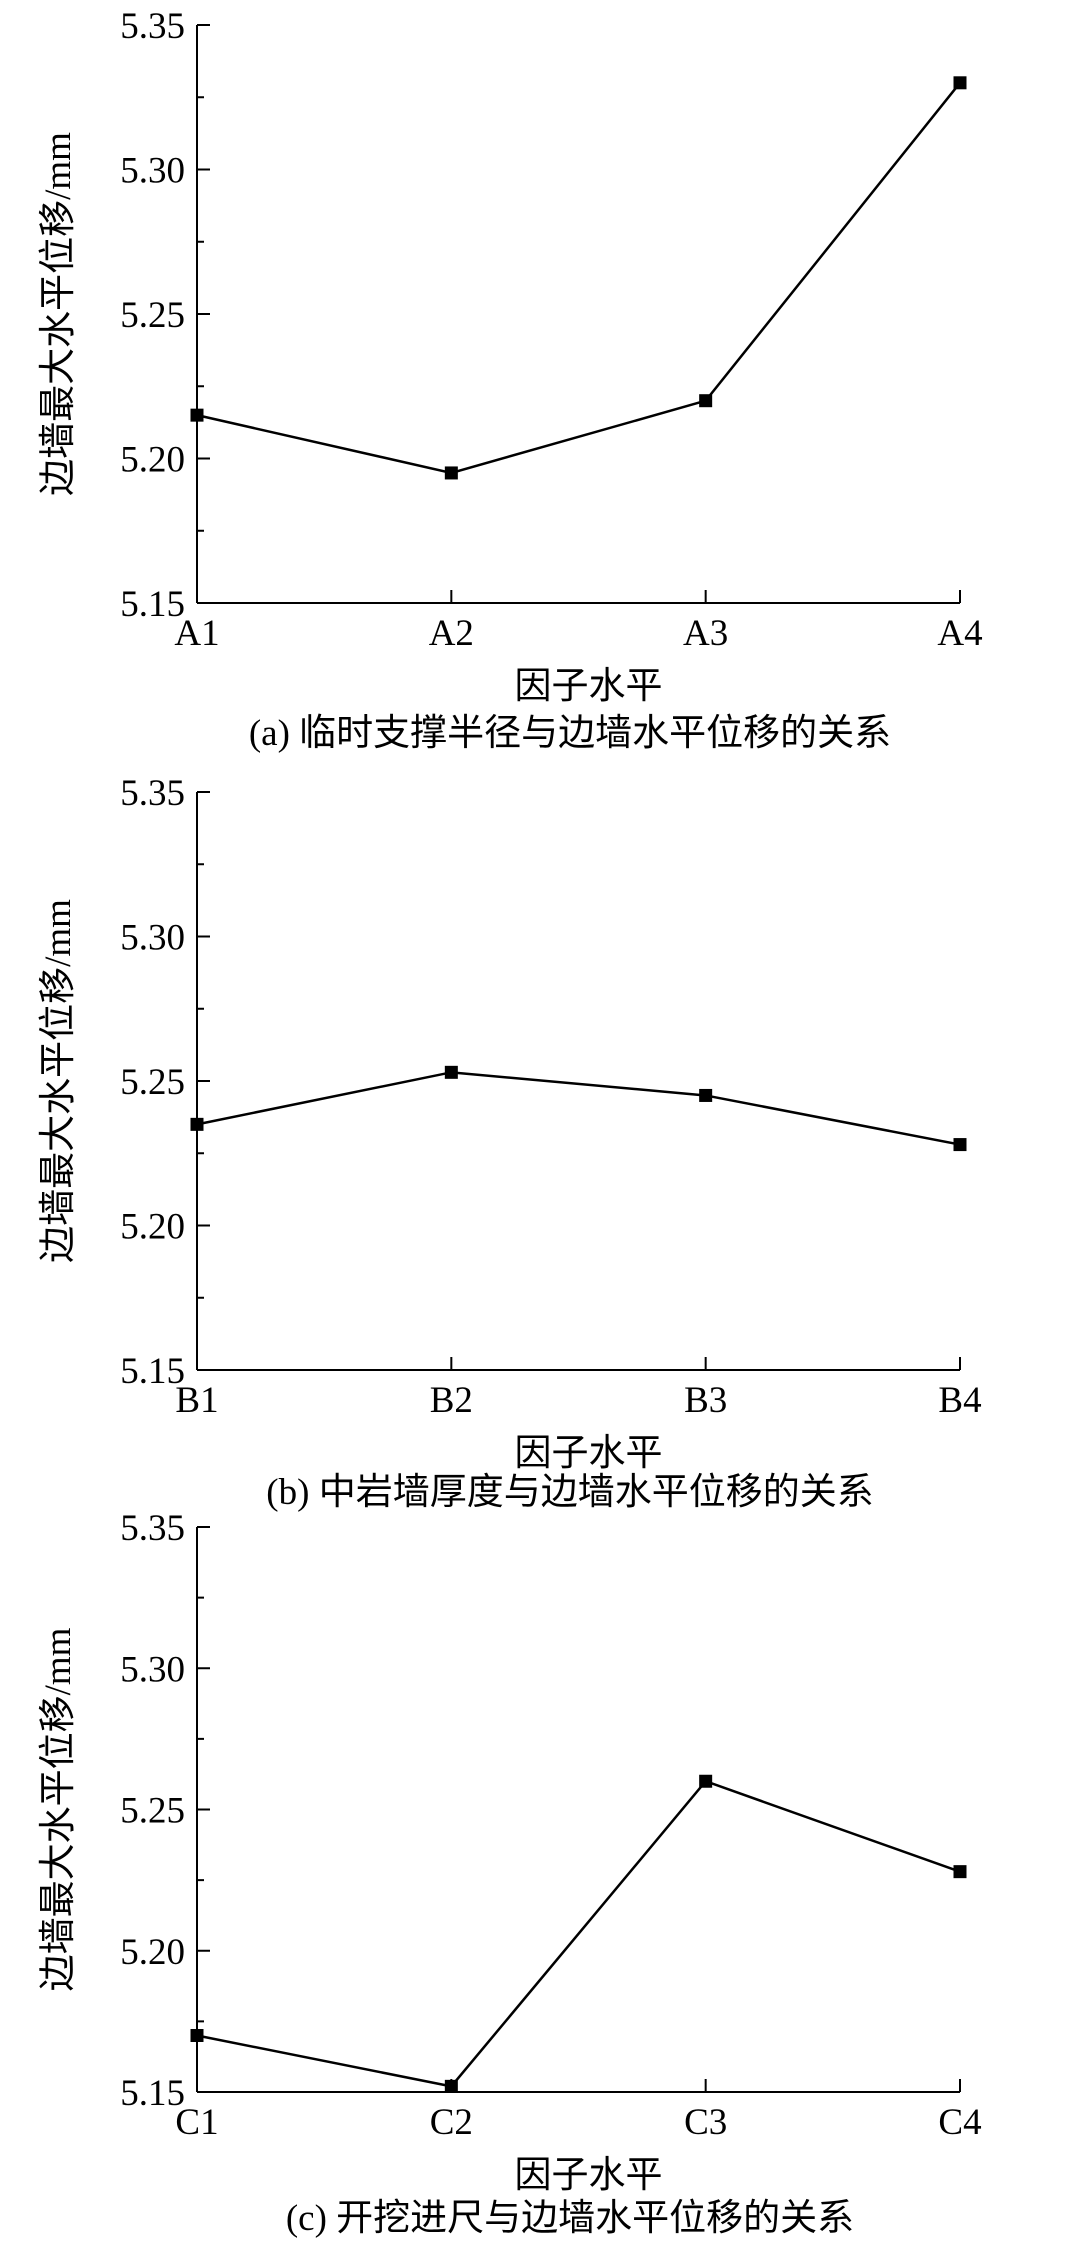 This screenshot has height=2250, width=1080. What do you see at coordinates (959, 1400) in the screenshot?
I see `x-tick-label: B4` at bounding box center [959, 1400].